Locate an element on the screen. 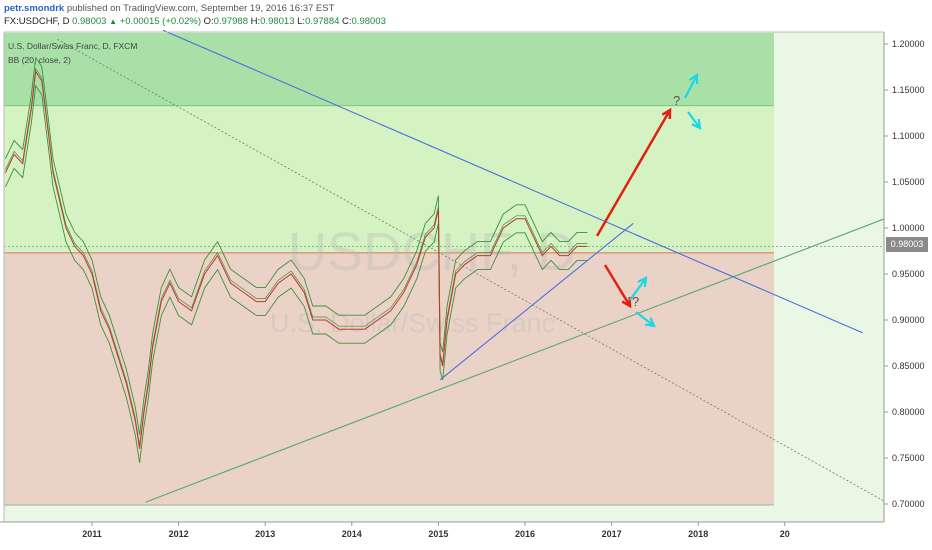 The image size is (932, 550). y-tick-label: 1.05000 is located at coordinates (908, 182).